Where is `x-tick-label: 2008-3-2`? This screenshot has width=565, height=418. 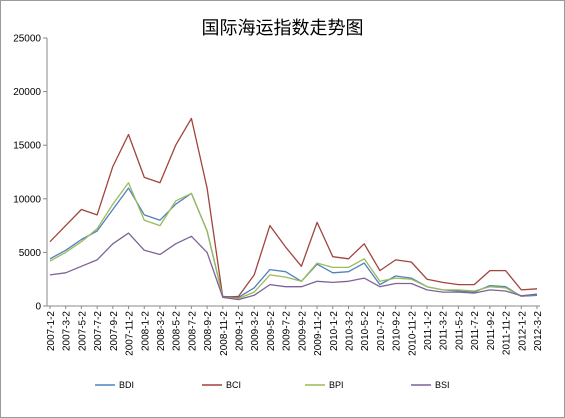
x-tick-label: 2008-3-2 is located at coordinates (161, 331).